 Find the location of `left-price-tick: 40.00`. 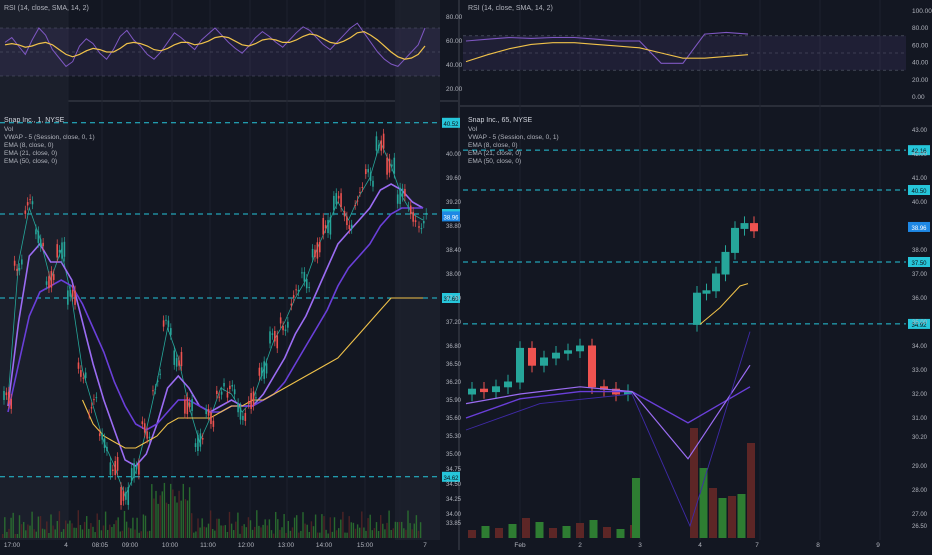

left-price-tick: 40.00 is located at coordinates (454, 155).